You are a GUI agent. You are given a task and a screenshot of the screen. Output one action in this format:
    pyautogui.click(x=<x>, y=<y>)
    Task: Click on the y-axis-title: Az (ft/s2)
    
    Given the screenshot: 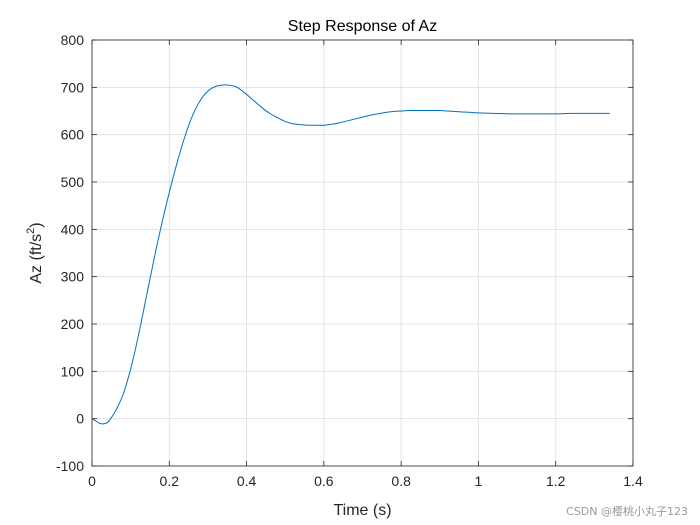 What is the action you would take?
    pyautogui.click(x=35, y=252)
    